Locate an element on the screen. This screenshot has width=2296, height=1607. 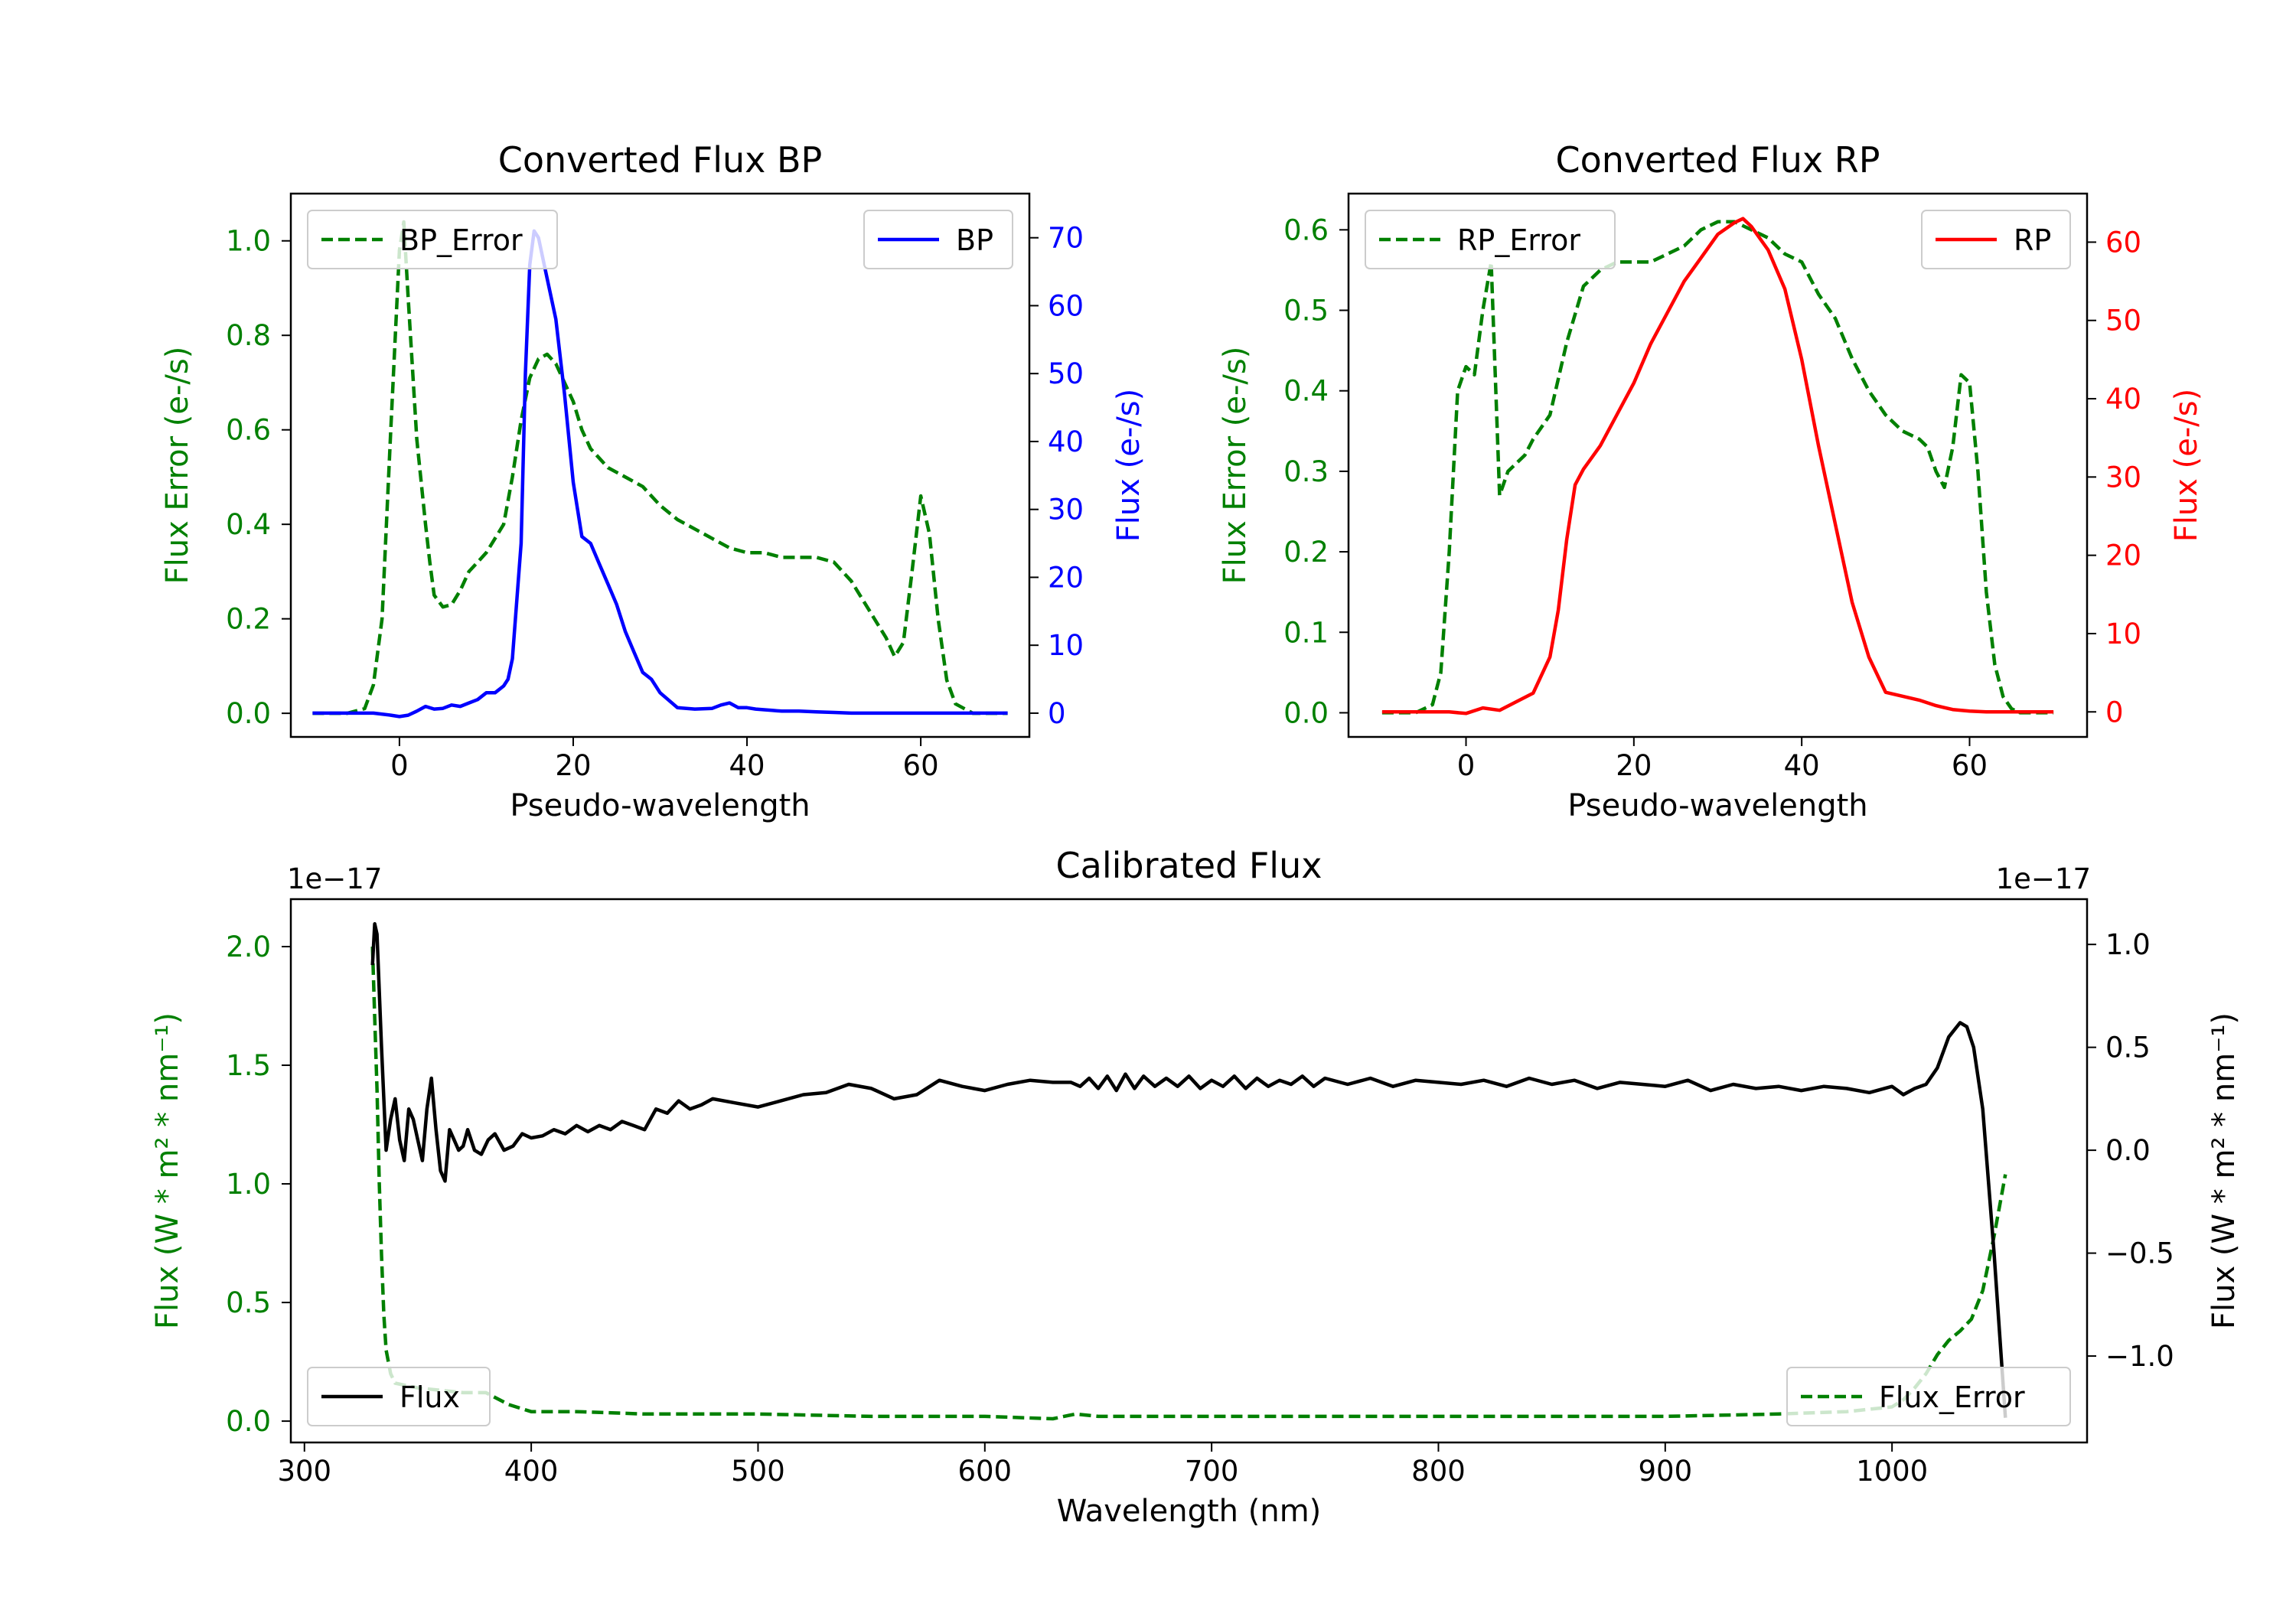
cal-legend-flux-box is located at coordinates (399, 1396).